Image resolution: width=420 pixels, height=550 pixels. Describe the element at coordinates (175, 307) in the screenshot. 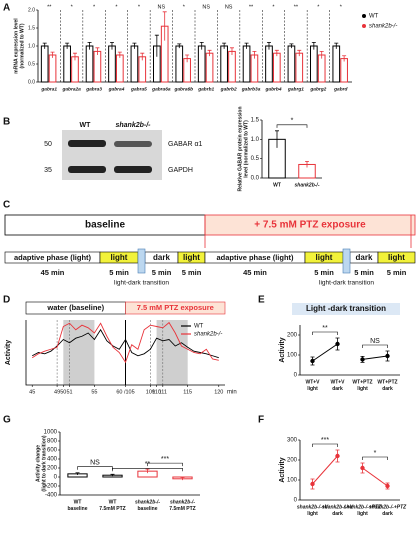

I see `header-label: 7.5 mM PTZ exposure` at that location.